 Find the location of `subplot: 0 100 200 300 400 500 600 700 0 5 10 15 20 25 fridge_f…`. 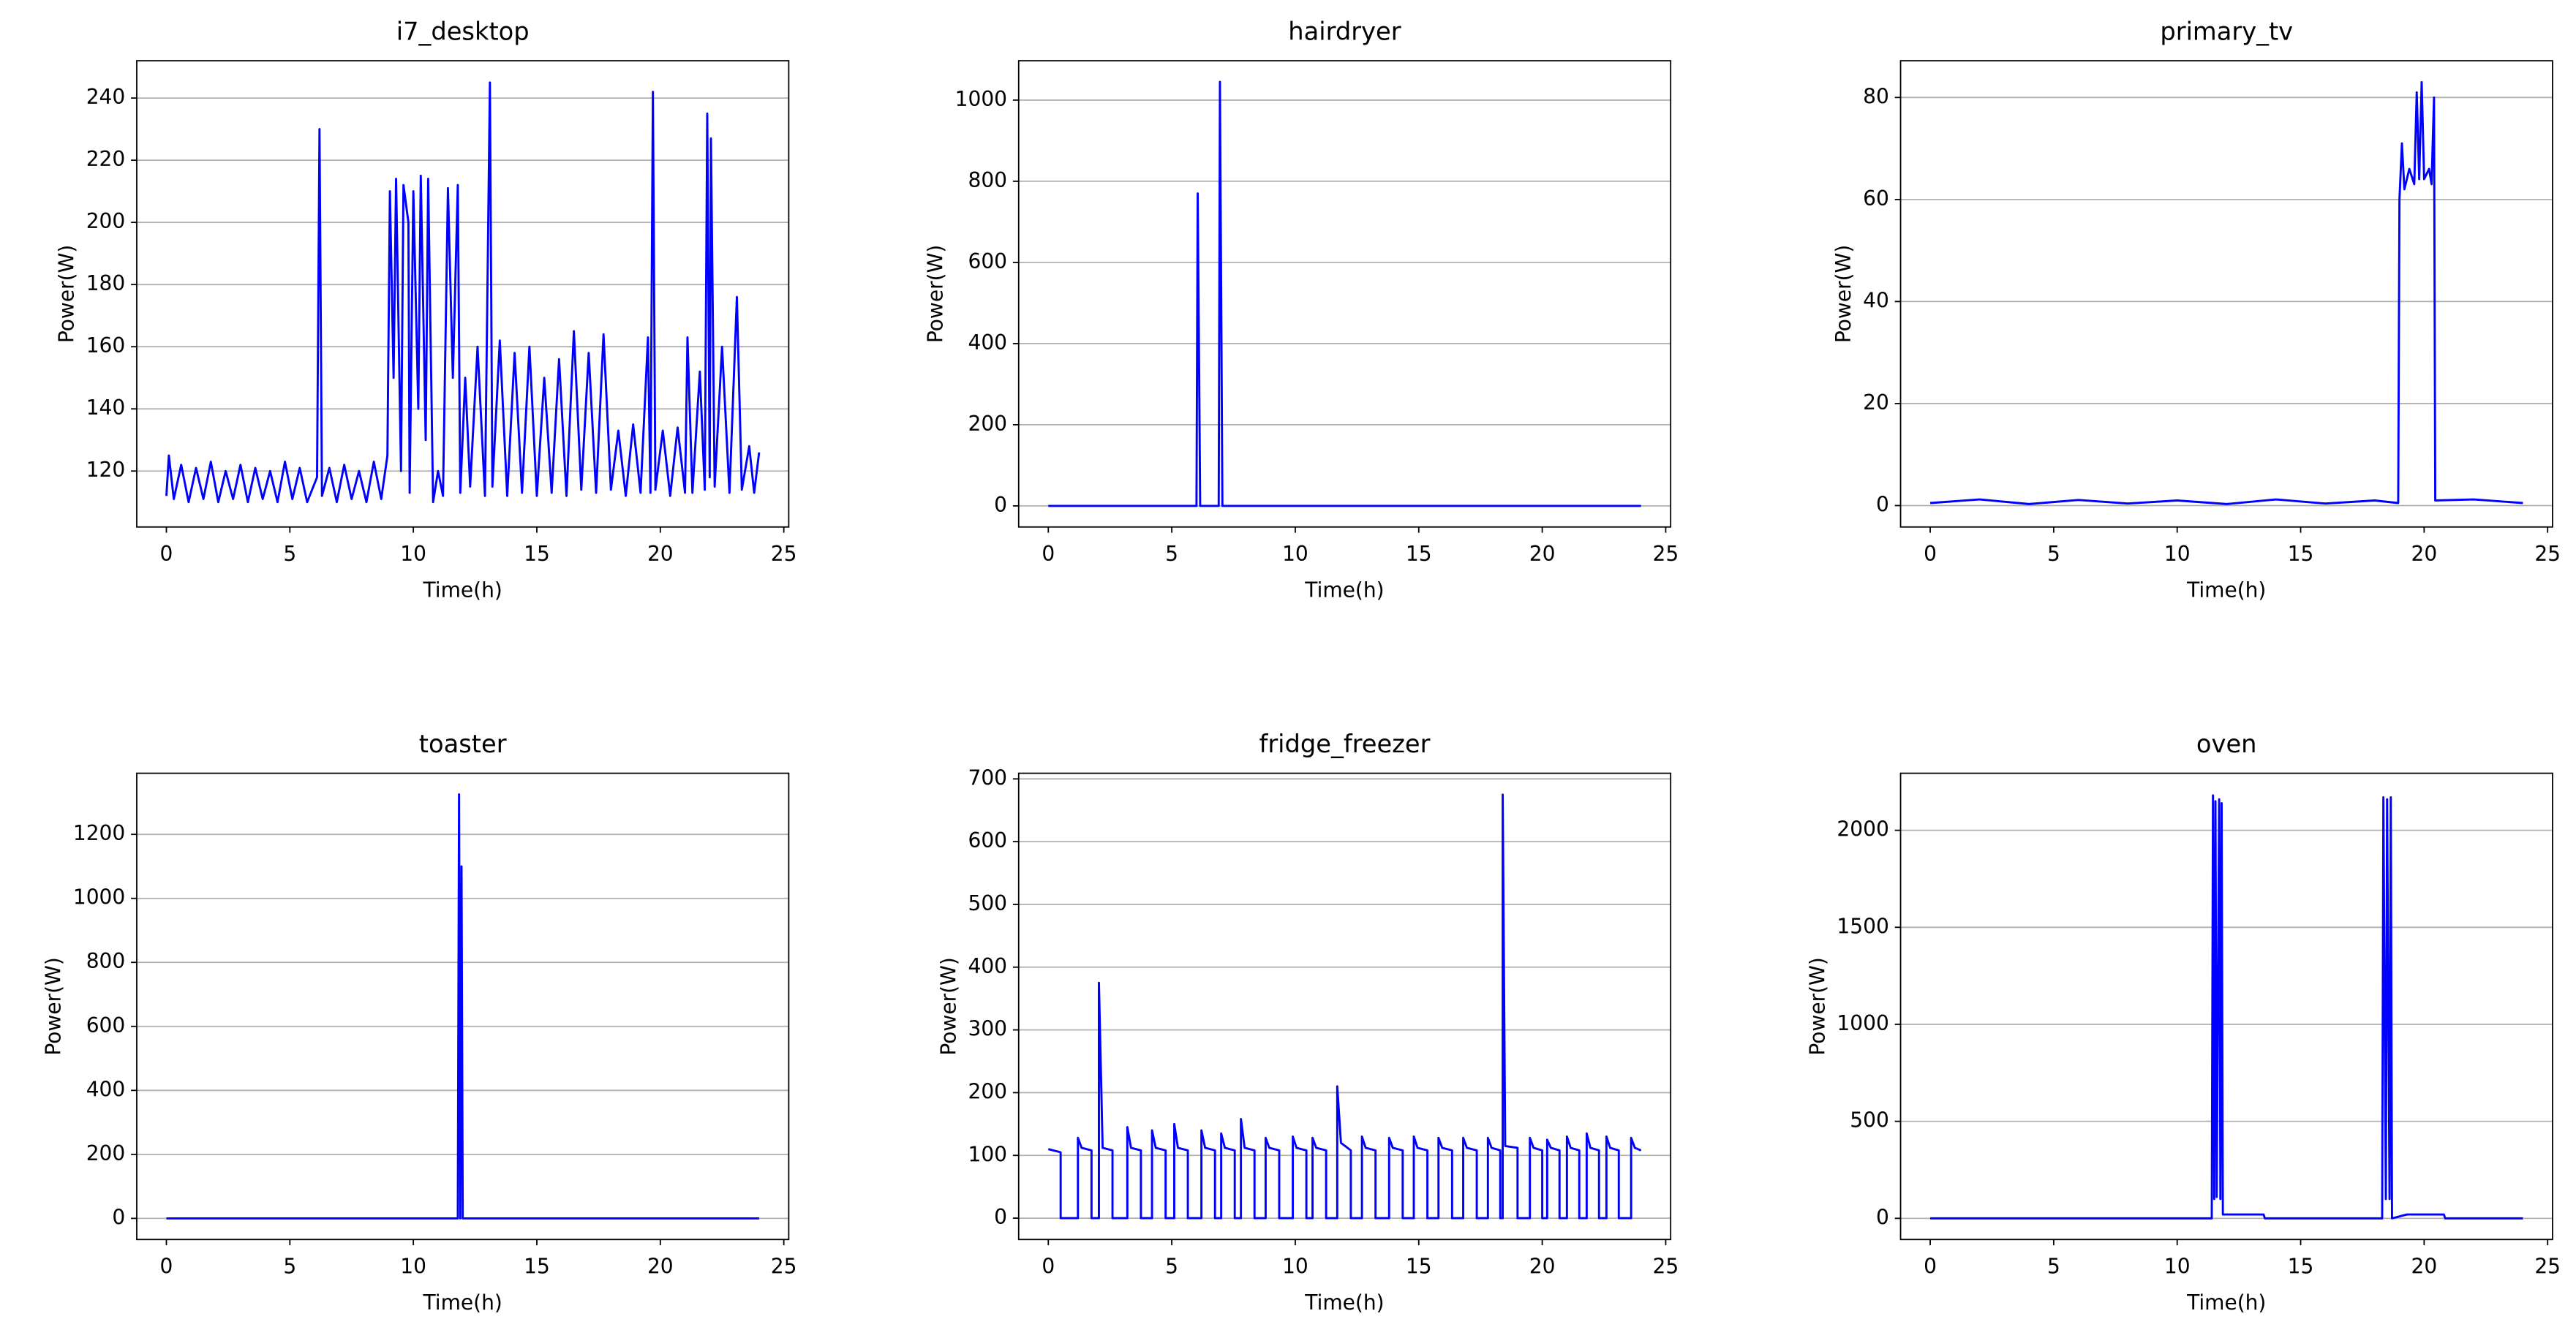

subplot: 0 100 200 300 400 500 600 700 0 5 10 15 20 25 fridge_f… is located at coordinates (1307, 1022).